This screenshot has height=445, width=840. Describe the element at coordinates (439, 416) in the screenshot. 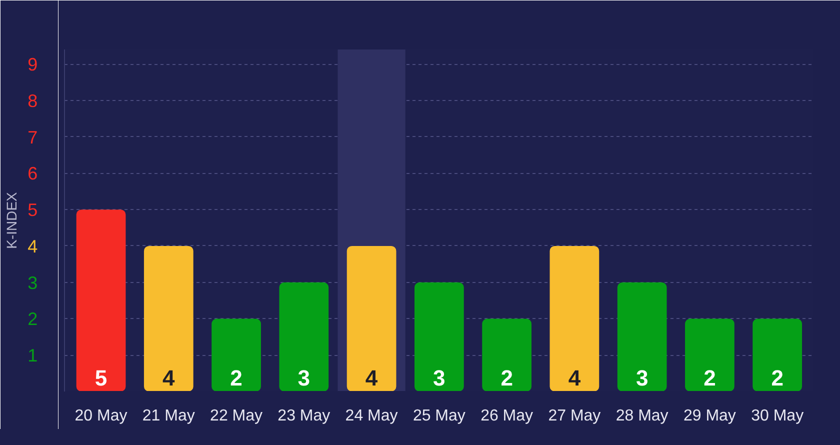

I see `x-tick-label: 25 May` at that location.